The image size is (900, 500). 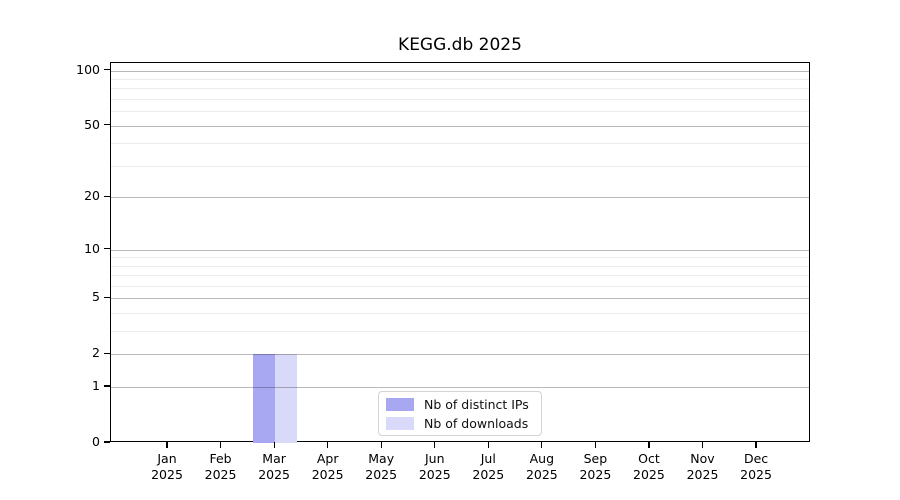 I want to click on legend-row-distinct-ips: Nb of distinct IPs, so click(x=463, y=404).